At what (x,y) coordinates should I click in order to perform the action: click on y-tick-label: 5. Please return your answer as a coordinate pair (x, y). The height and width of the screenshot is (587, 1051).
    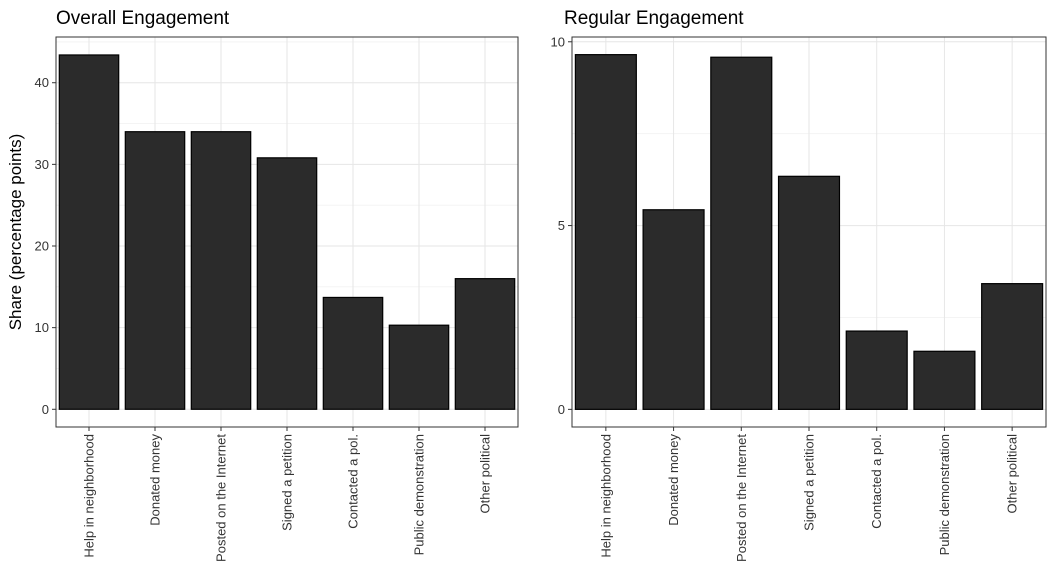
    Looking at the image, I should click on (561, 225).